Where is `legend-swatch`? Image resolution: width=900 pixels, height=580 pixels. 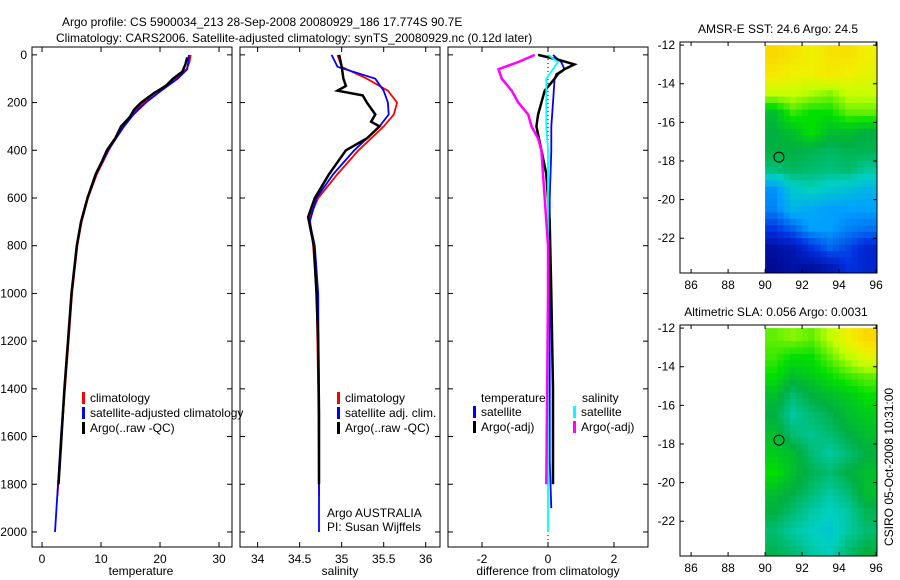
legend-swatch is located at coordinates (338, 428).